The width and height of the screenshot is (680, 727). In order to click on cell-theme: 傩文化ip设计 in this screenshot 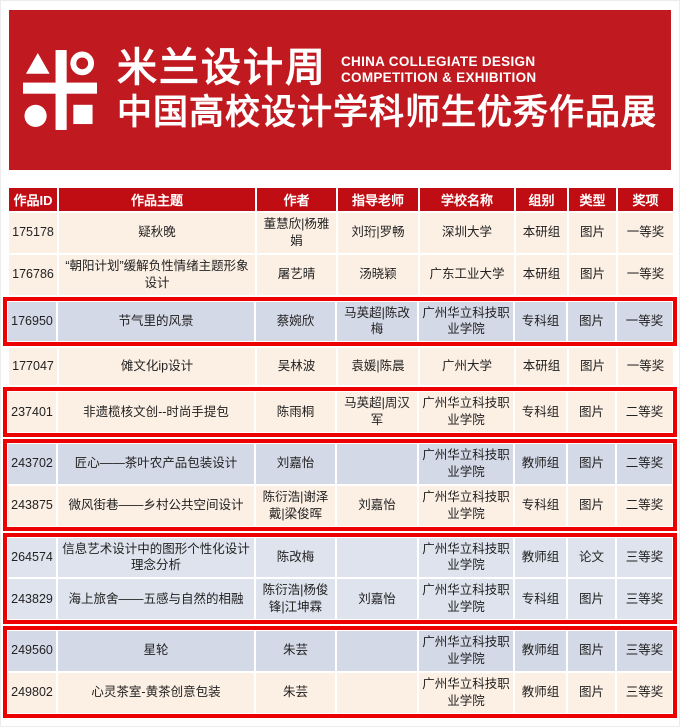, I will do `click(157, 367)`.